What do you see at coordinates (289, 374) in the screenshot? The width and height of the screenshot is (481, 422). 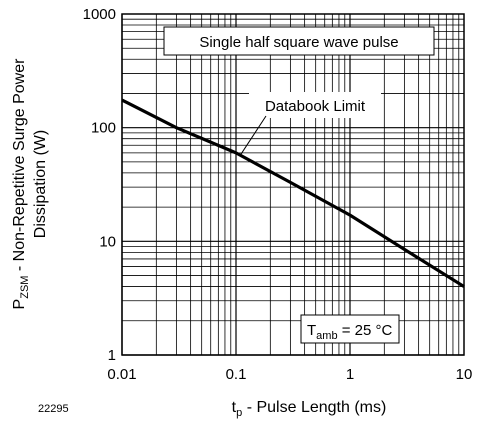 I see `x-tick-labels: 0.01 0.1 1 10` at bounding box center [289, 374].